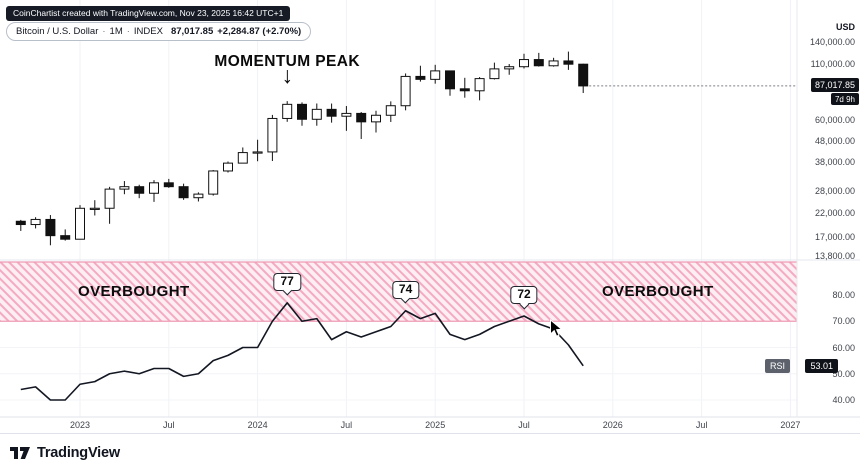  I want to click on rsi-peak-badge: 74, so click(405, 292).